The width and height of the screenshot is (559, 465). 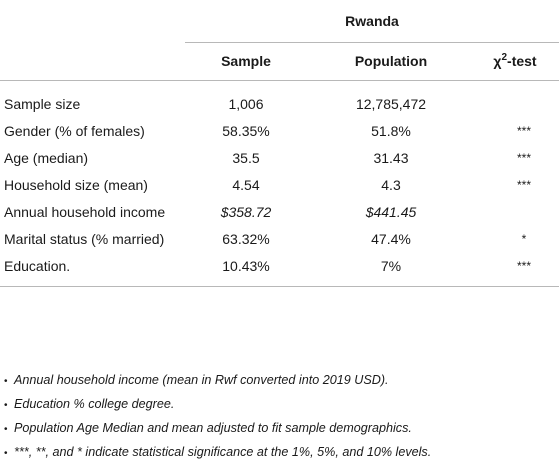 I want to click on sample-value: 1,006, so click(x=246, y=103).